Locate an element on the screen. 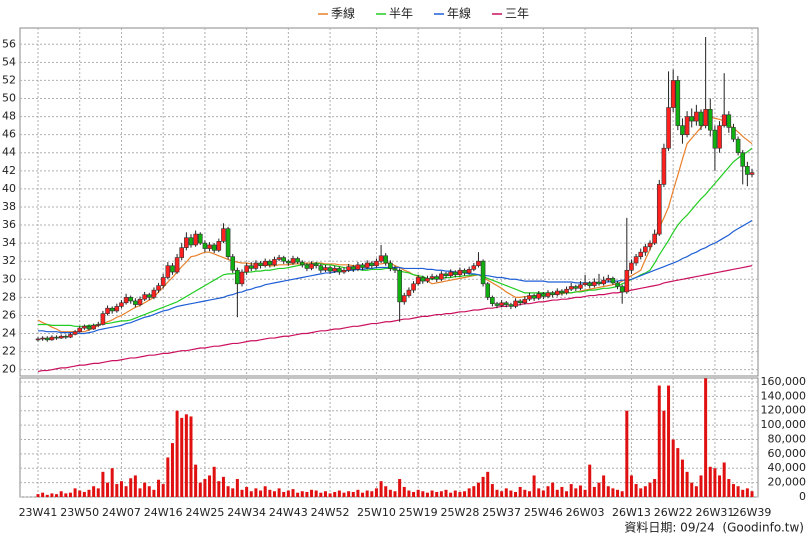 This screenshot has width=808, height=540. legend-label: 半年 is located at coordinates (401, 14).